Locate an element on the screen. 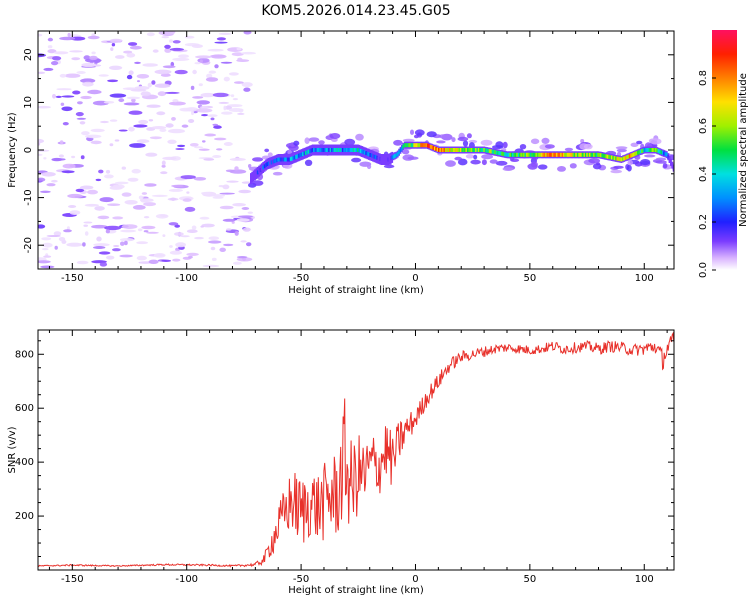 The width and height of the screenshot is (750, 600). x-axis-label-top: Height of straight line (km) is located at coordinates (356, 290).